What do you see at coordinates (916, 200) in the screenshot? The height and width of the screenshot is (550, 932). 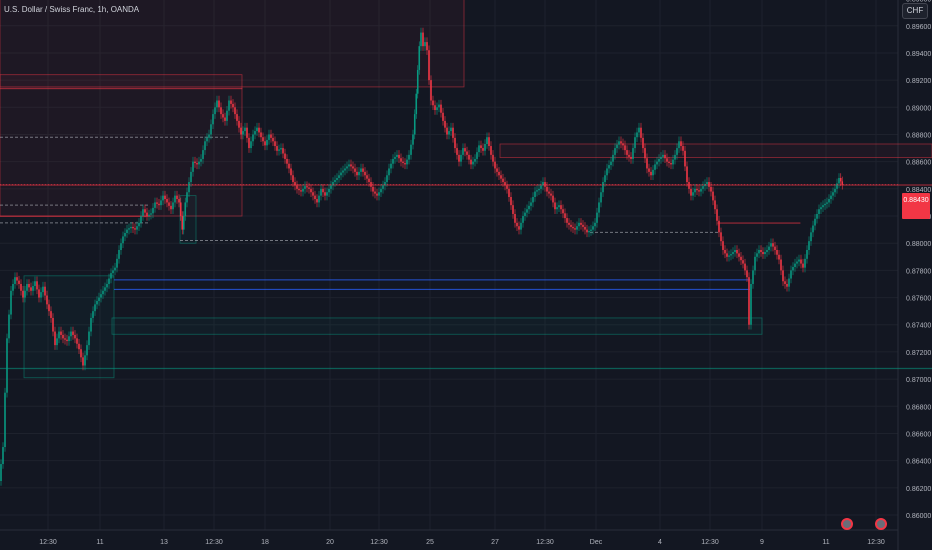 I see `last-price-value: 0.88430` at bounding box center [916, 200].